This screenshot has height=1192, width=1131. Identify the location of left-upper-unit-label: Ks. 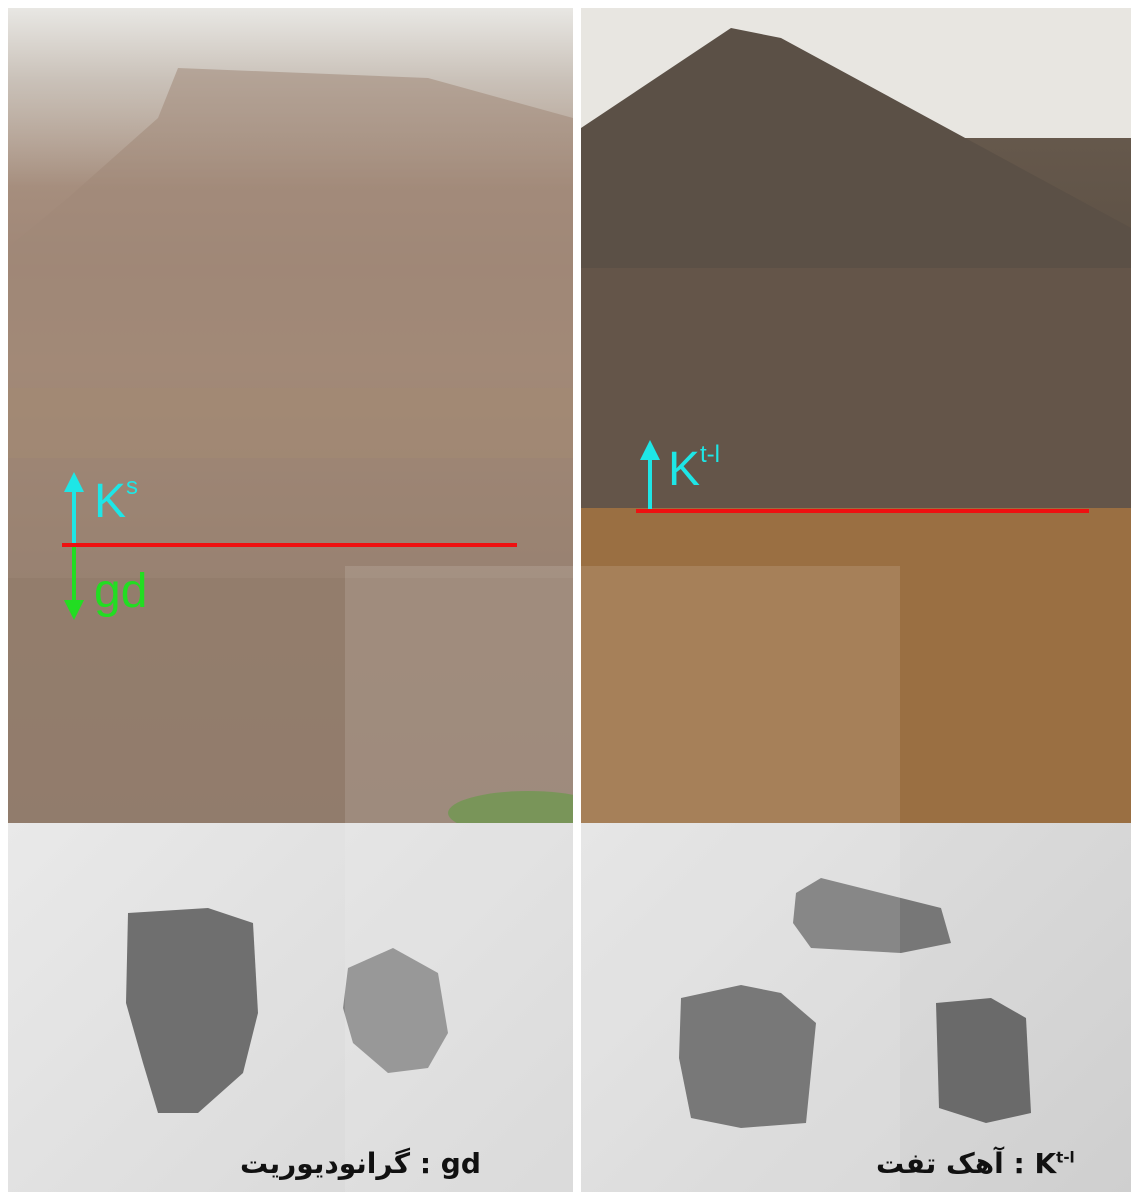
(116, 500).